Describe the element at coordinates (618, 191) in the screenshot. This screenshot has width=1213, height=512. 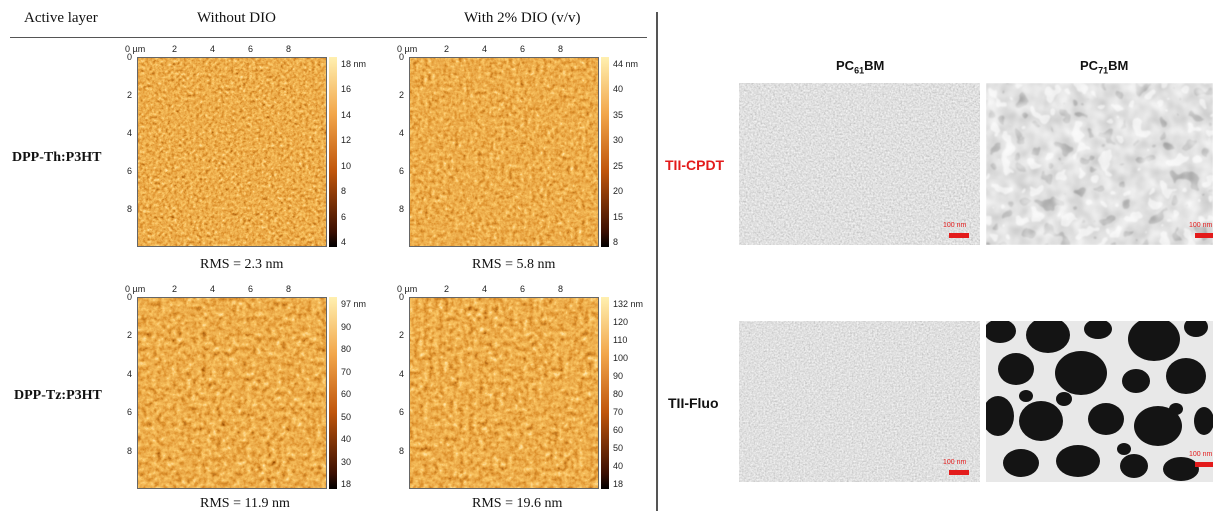
I see `colorbar-tick-label: 20` at that location.